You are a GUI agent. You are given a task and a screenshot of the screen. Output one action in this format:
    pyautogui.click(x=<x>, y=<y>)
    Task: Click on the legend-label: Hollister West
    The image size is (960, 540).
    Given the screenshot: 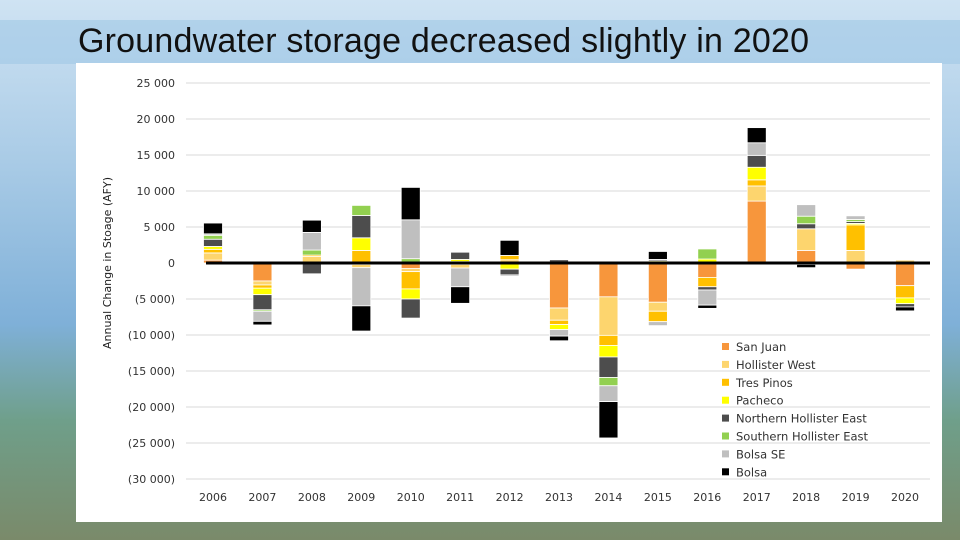 What is the action you would take?
    pyautogui.click(x=776, y=365)
    